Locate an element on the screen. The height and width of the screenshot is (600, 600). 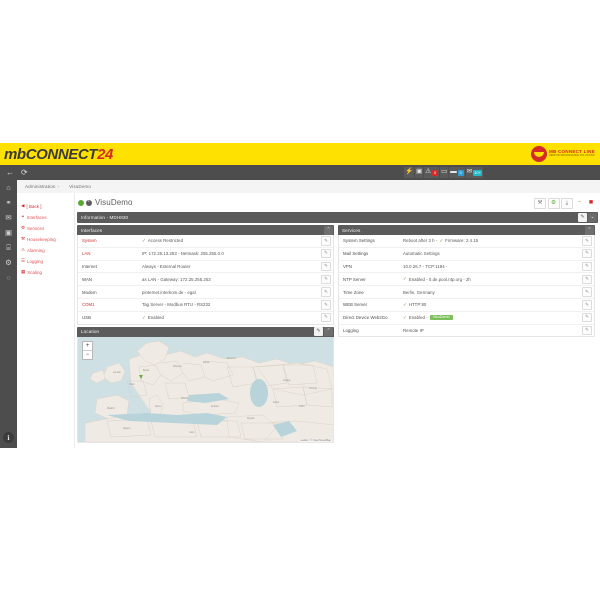
chip-power: ⚡ is located at coordinates (409, 172).